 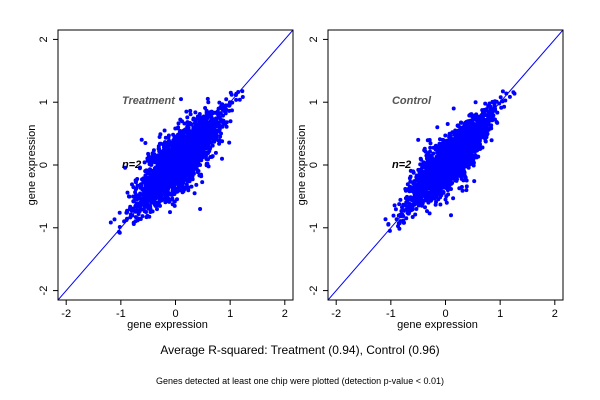 What do you see at coordinates (302, 165) in the screenshot?
I see `y-axis-label: gene expression` at bounding box center [302, 165].